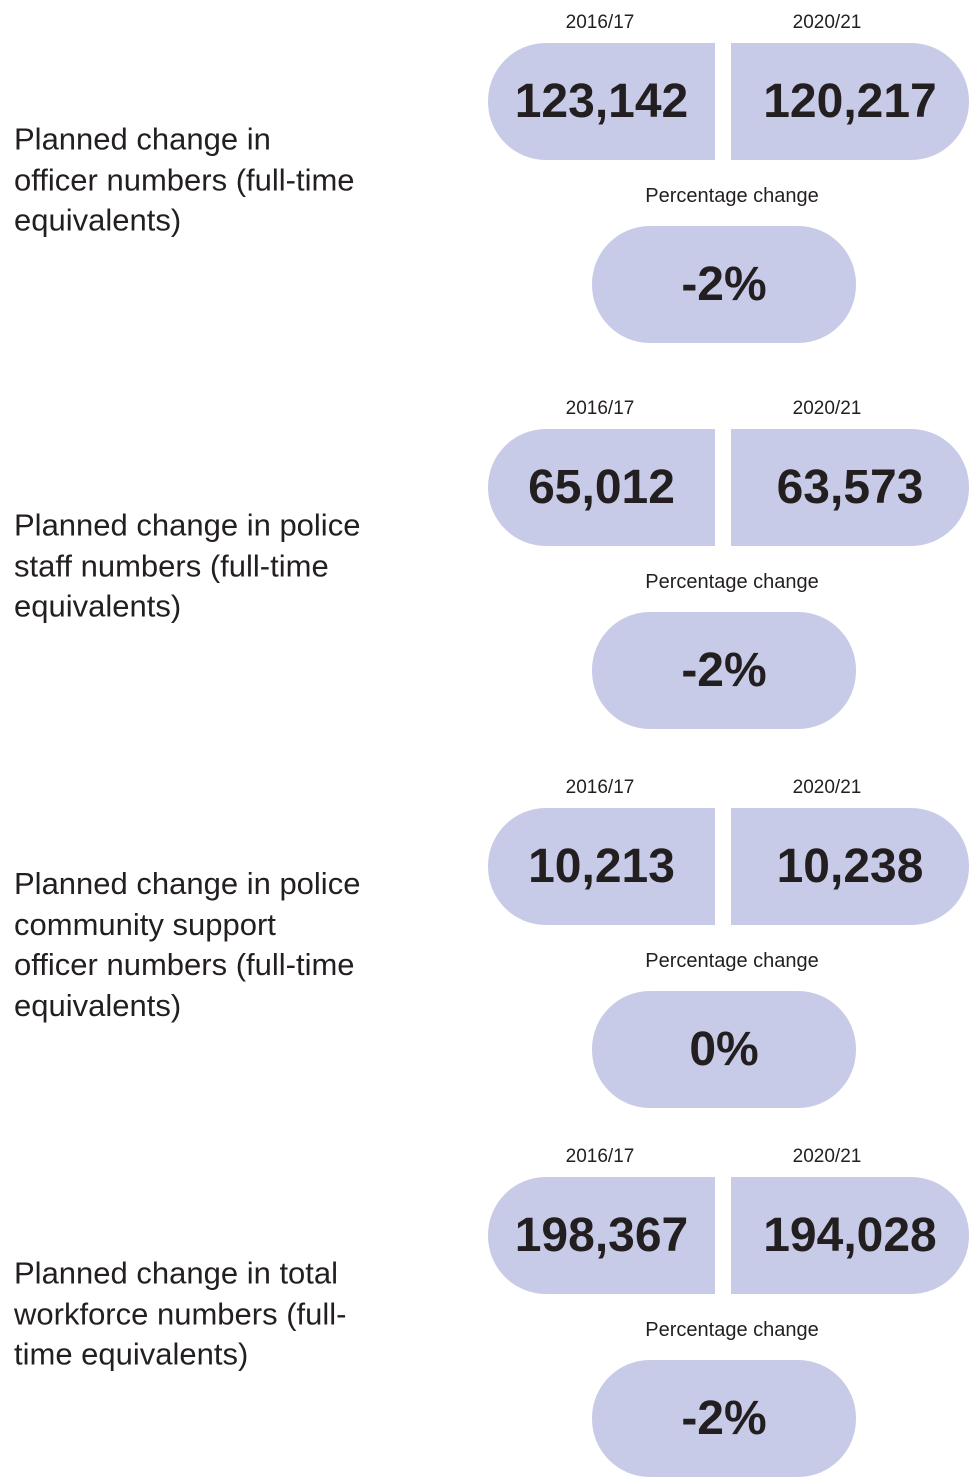  What do you see at coordinates (850, 1235) in the screenshot?
I see `value-pill: 194,028` at bounding box center [850, 1235].